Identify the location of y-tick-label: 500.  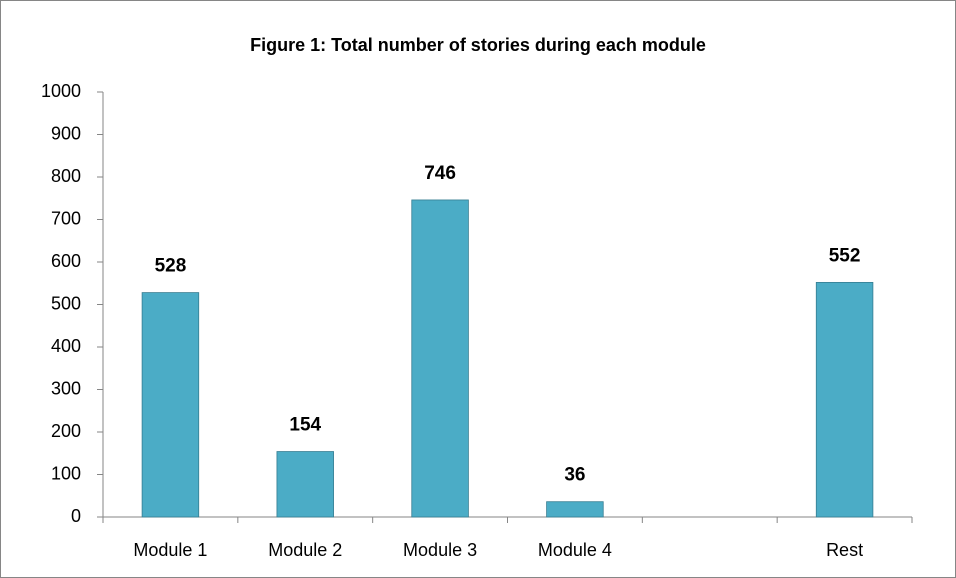
(66, 303).